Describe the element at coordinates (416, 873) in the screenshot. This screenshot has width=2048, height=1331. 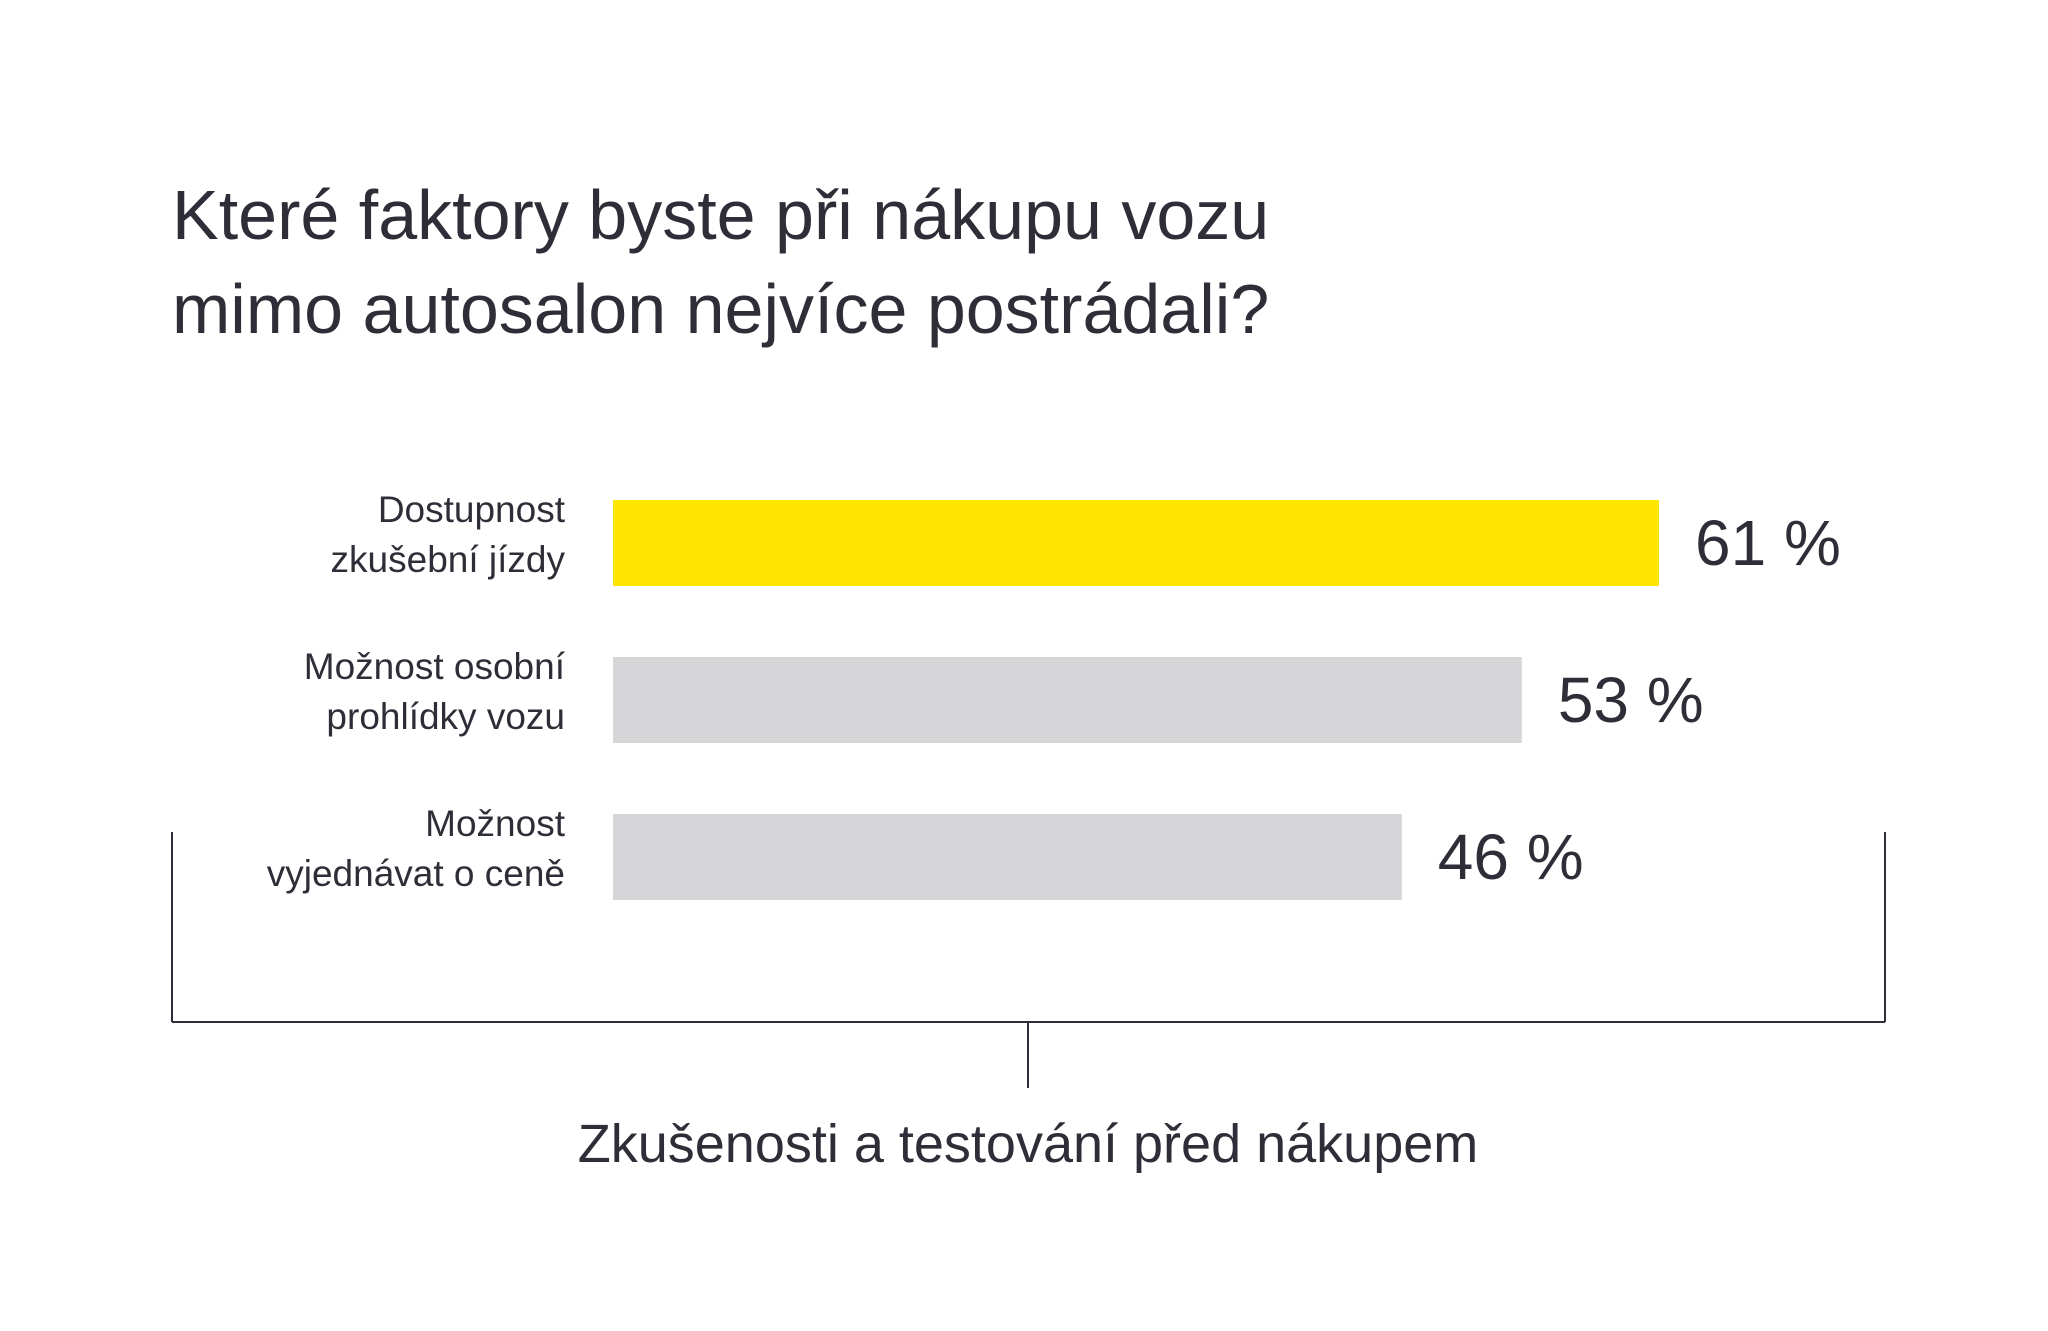
I see `category-label-3-line-2: vyjednávat o ceně` at that location.